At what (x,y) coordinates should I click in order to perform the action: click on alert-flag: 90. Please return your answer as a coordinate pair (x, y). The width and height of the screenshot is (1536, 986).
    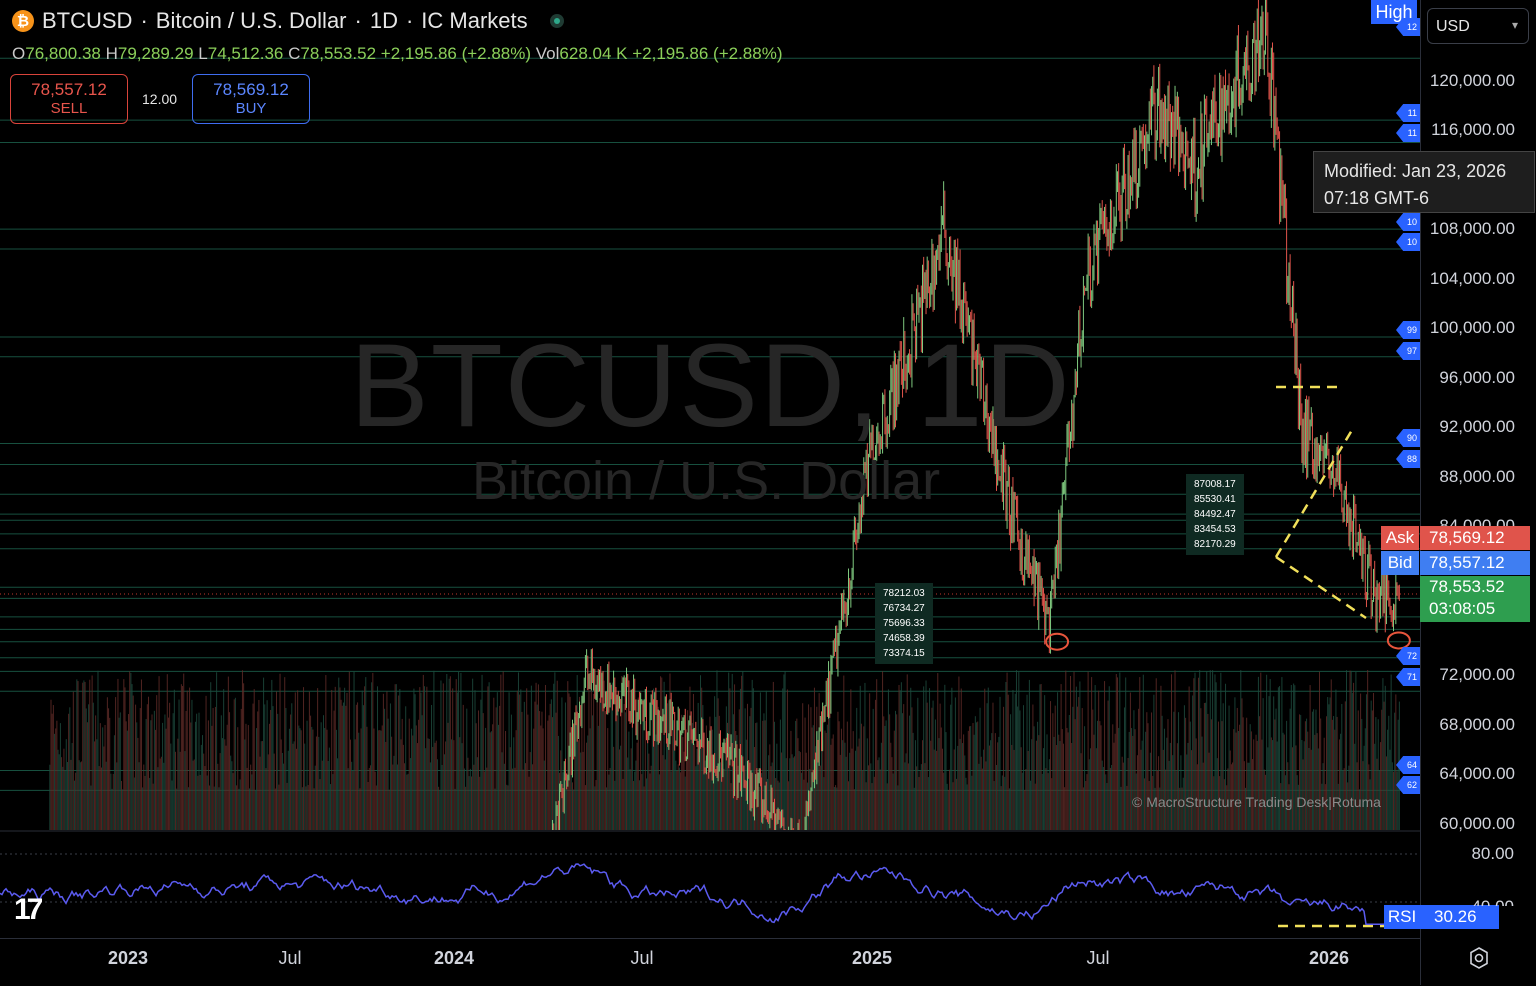
    Looking at the image, I should click on (1408, 438).